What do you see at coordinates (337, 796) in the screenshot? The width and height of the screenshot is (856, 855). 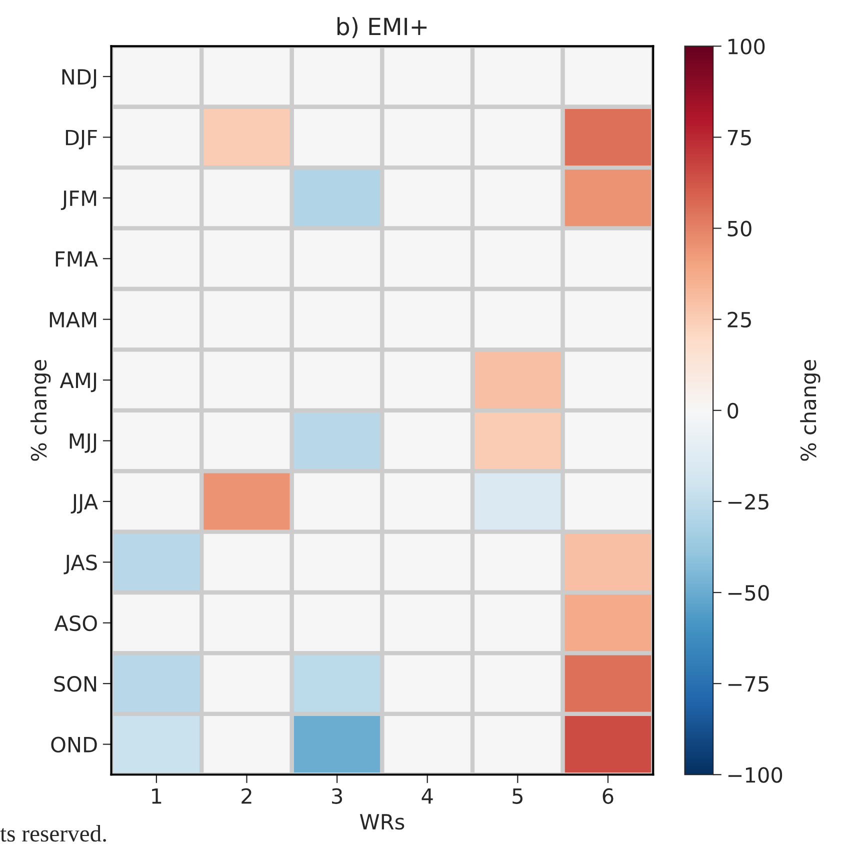 I see `x-tick-label: 3` at bounding box center [337, 796].